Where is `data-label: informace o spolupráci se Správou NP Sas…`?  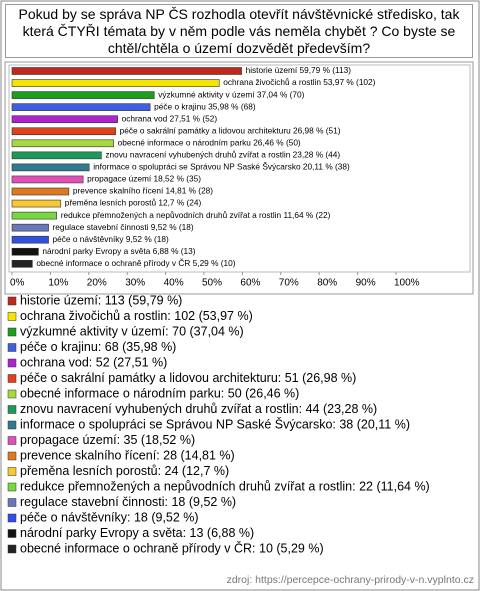 data-label: informace o spolupráci se Správou NP Sas… is located at coordinates (221, 167).